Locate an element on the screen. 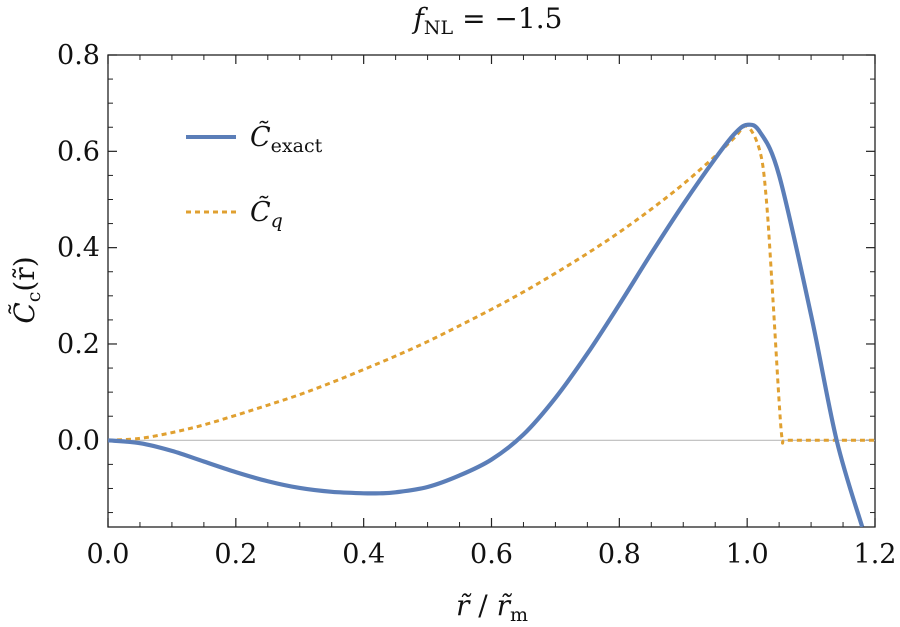 This screenshot has width=900, height=627. ylabel-base: C̃ is located at coordinates (24, 312).